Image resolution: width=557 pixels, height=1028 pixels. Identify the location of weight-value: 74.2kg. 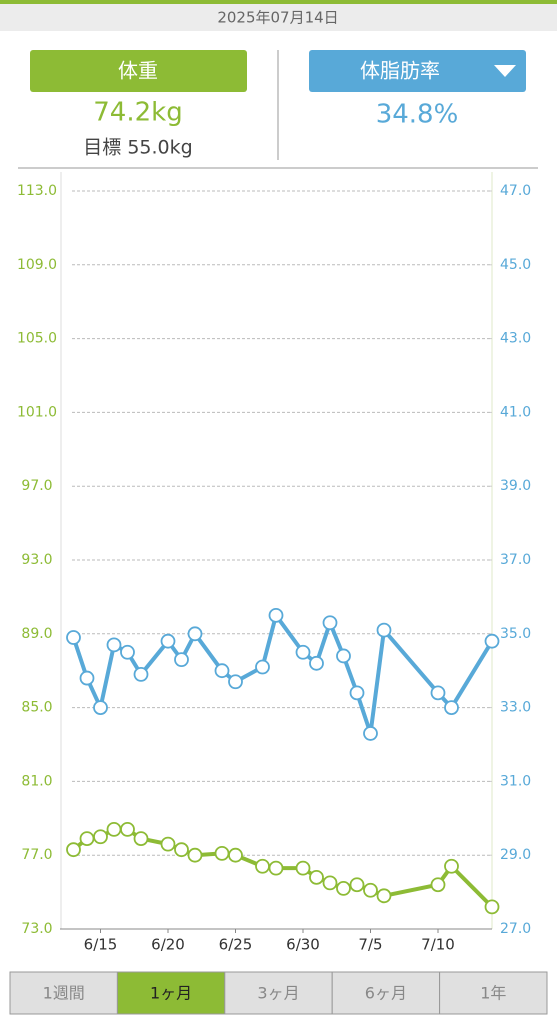
(137, 113).